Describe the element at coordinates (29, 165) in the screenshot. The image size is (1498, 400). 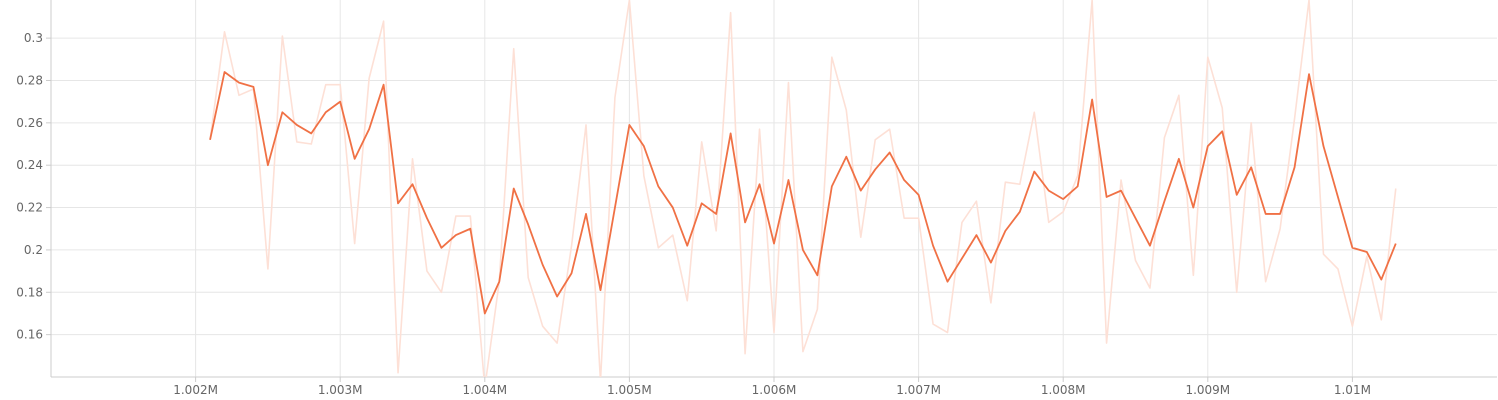
I see `y-tick-label: 0.24` at that location.